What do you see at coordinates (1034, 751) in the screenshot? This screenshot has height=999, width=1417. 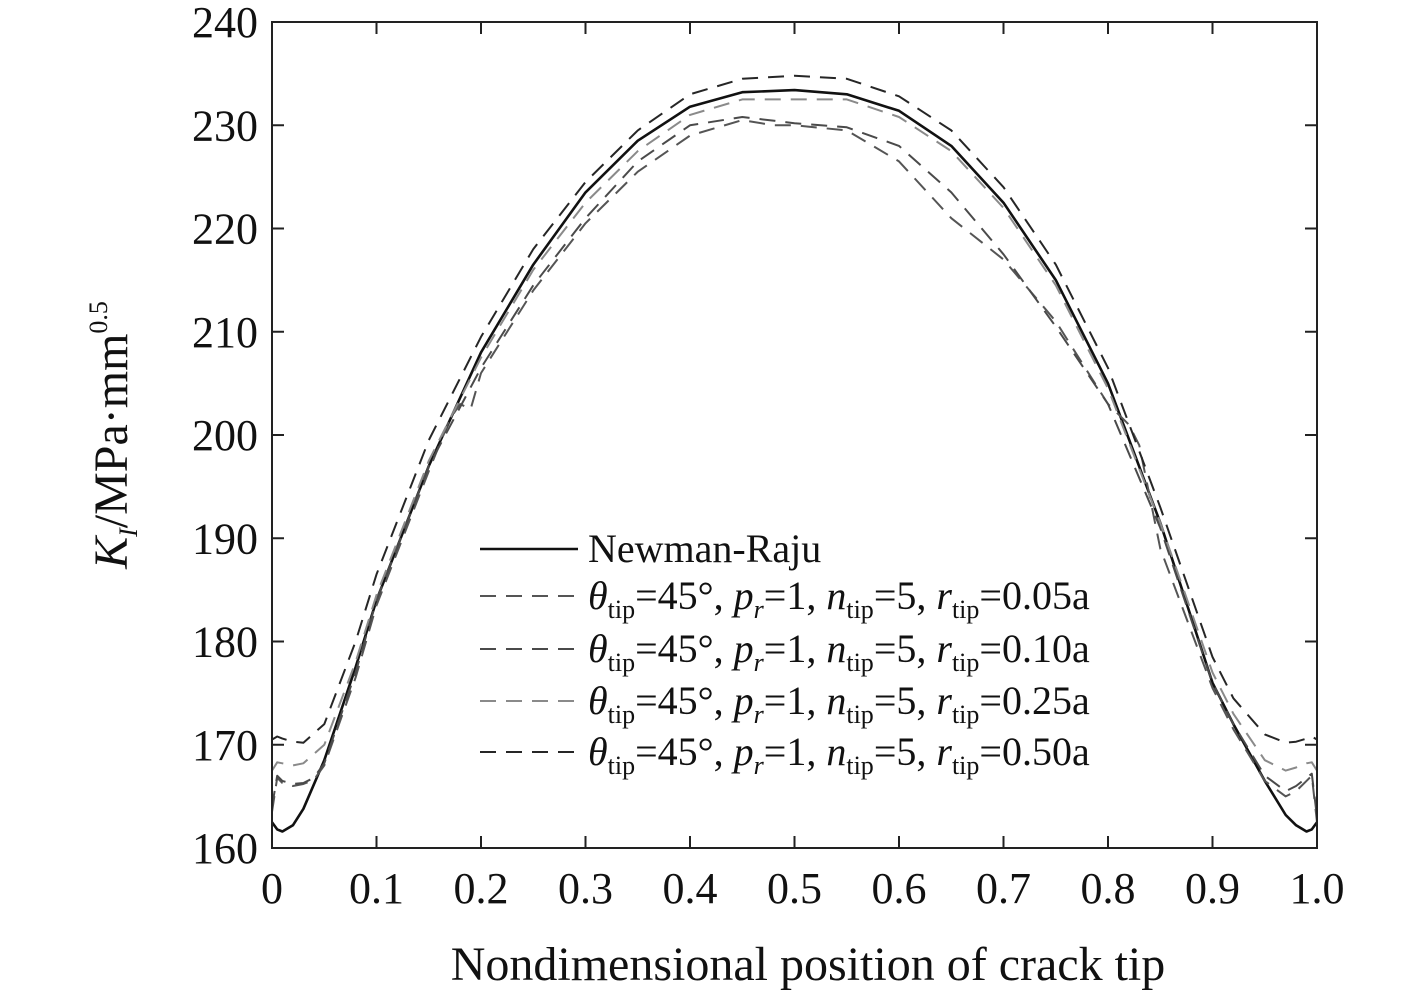 I see `legend-eq4: =0.50a` at bounding box center [1034, 751].